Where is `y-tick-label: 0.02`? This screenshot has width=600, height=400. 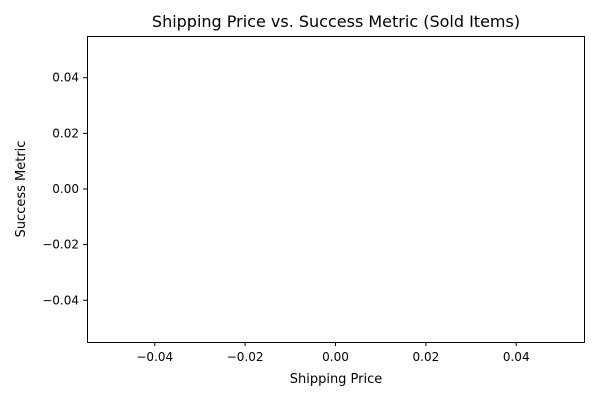
y-tick-label: 0.02 is located at coordinates (65, 133).